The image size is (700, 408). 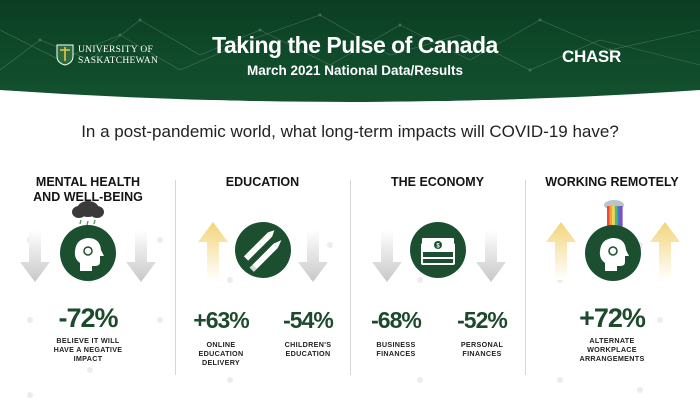 I want to click on head-with-rainbow-icon, so click(x=613, y=253).